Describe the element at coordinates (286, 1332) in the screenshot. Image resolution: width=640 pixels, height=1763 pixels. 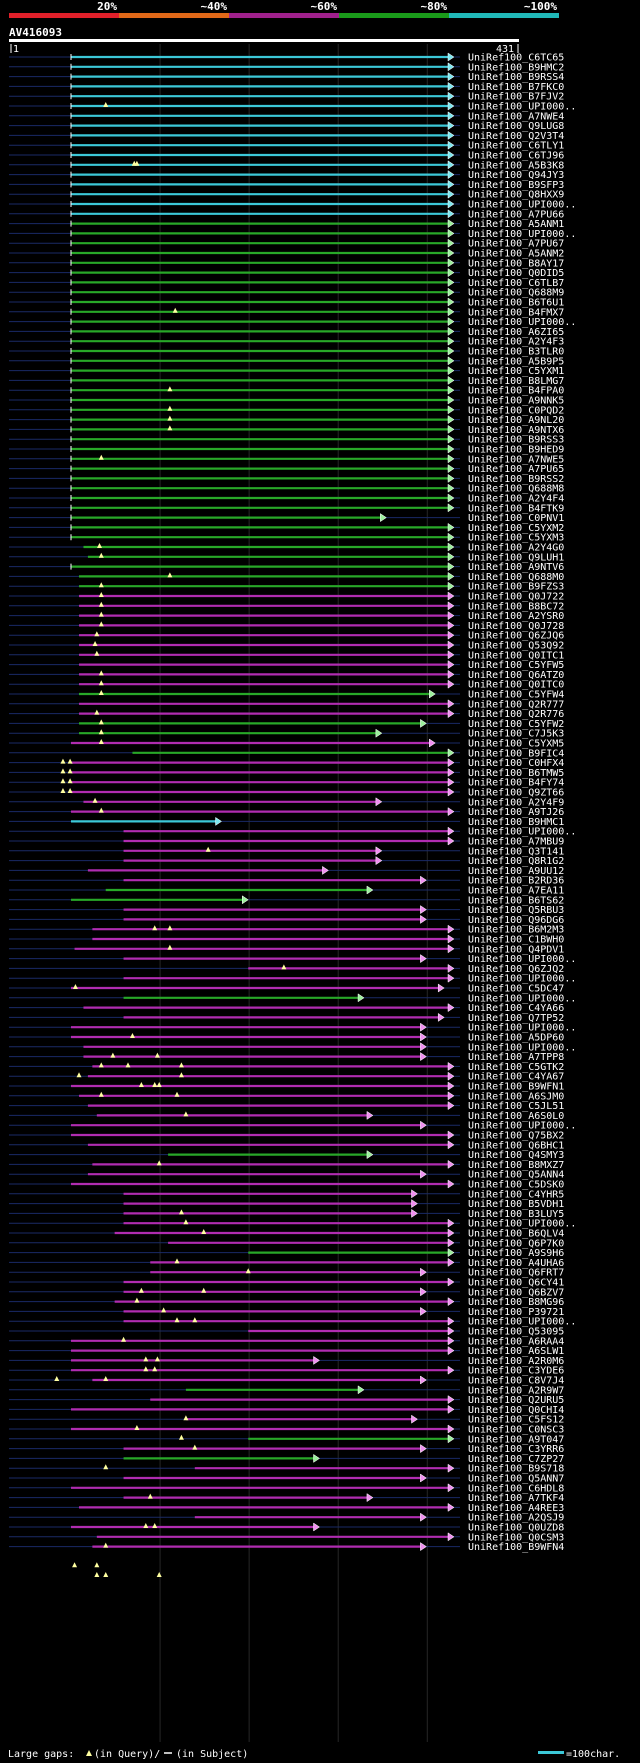
I see `hit-row: UniRef100_Q53095` at that location.